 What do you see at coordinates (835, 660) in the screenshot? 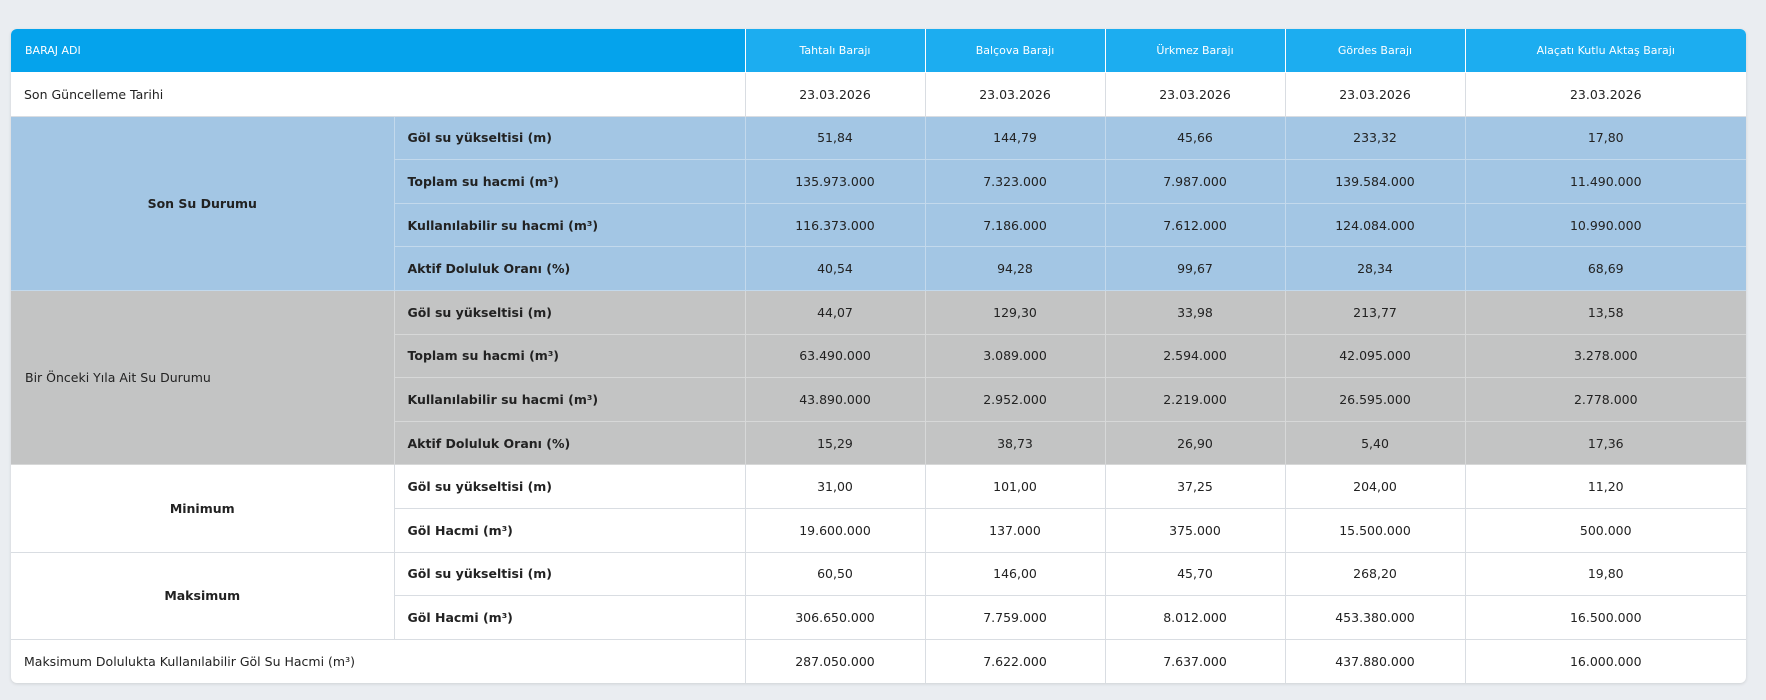
I see `table-cell: 287.050.000` at bounding box center [835, 660].